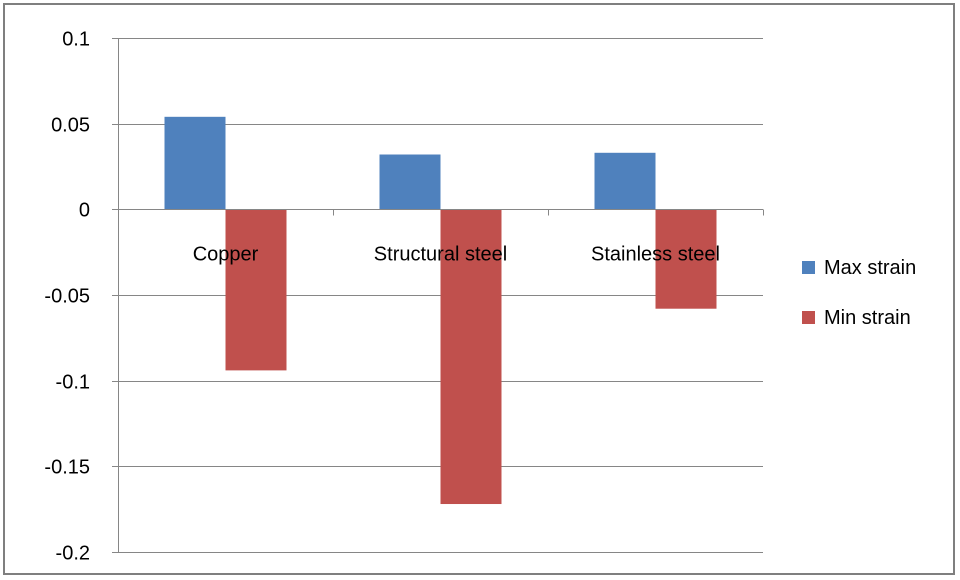  Describe the element at coordinates (867, 318) in the screenshot. I see `legend-label: Min strain` at that location.